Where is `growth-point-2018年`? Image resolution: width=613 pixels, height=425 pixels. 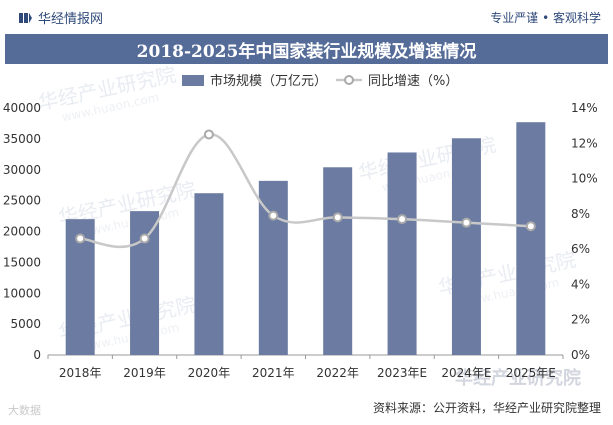
growth-point-2018年 is located at coordinates (80, 238).